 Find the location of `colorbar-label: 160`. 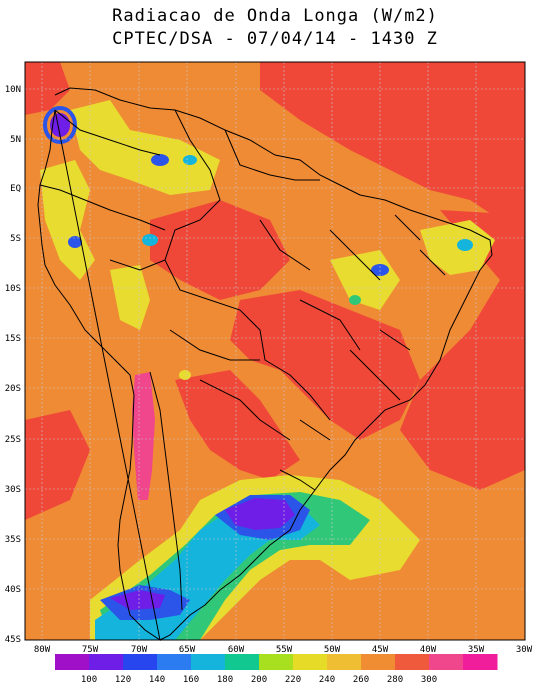

colorbar-label: 160 is located at coordinates (191, 680).